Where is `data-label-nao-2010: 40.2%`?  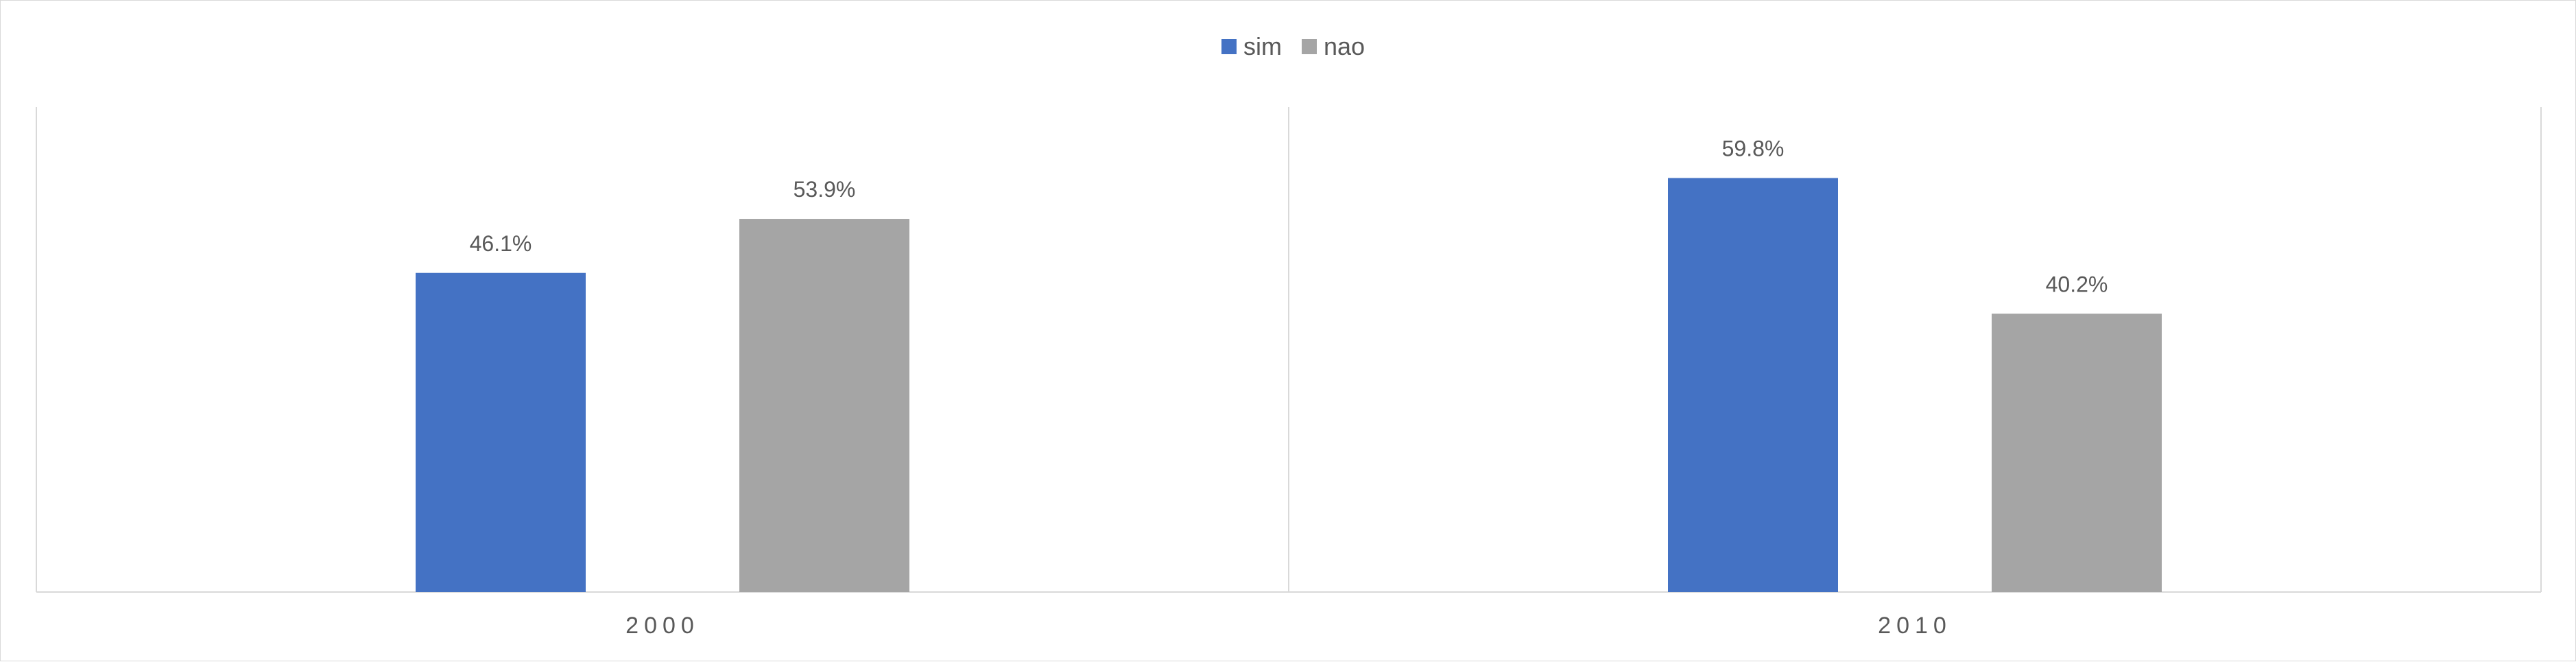 data-label-nao-2010: 40.2% is located at coordinates (2077, 284).